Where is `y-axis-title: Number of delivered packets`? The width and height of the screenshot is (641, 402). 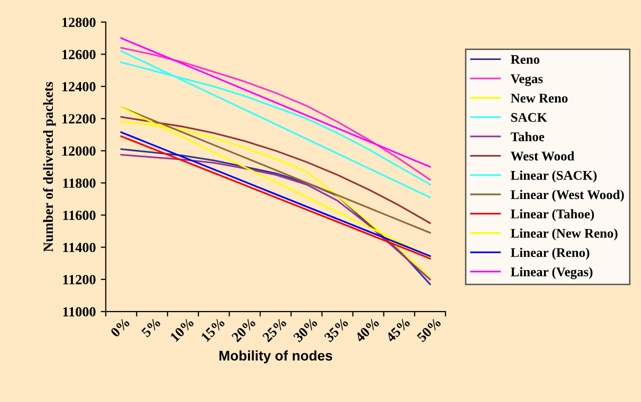
y-axis-title: Number of delivered packets is located at coordinates (49, 167).